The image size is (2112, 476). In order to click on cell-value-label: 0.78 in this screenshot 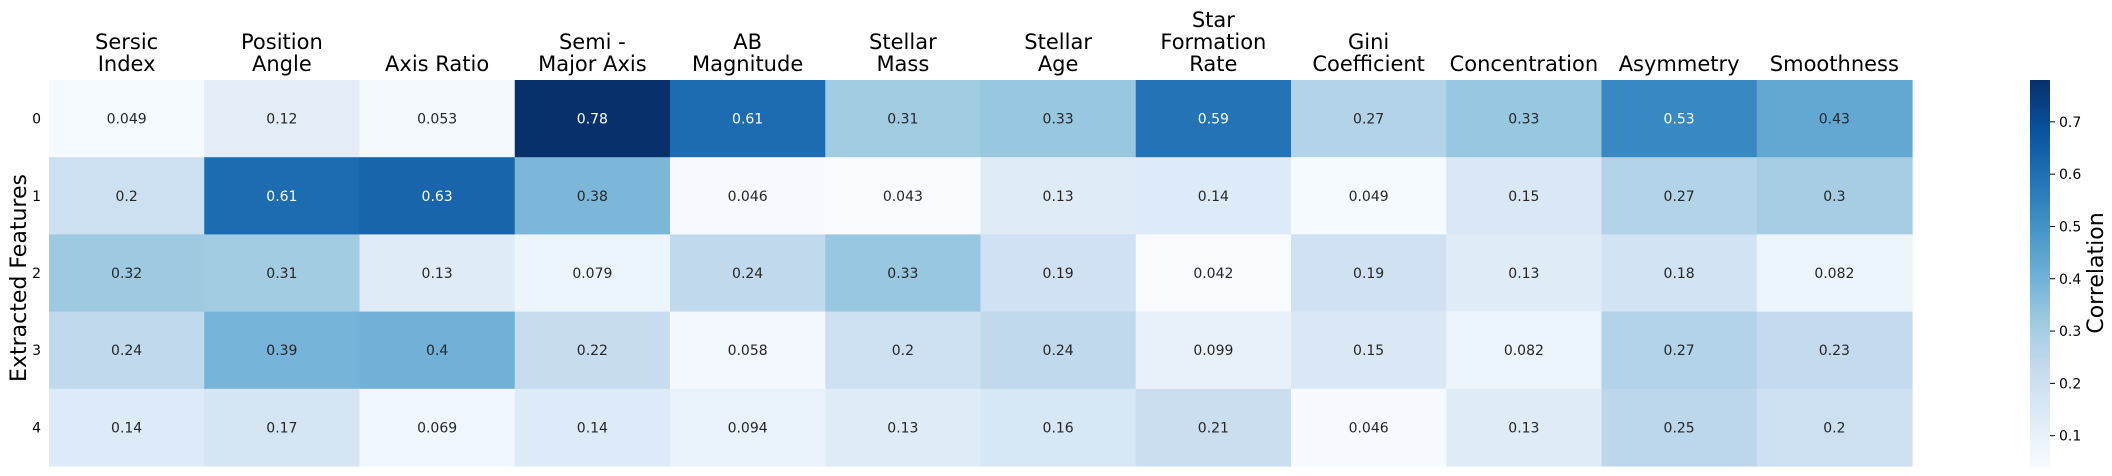, I will do `click(592, 120)`.